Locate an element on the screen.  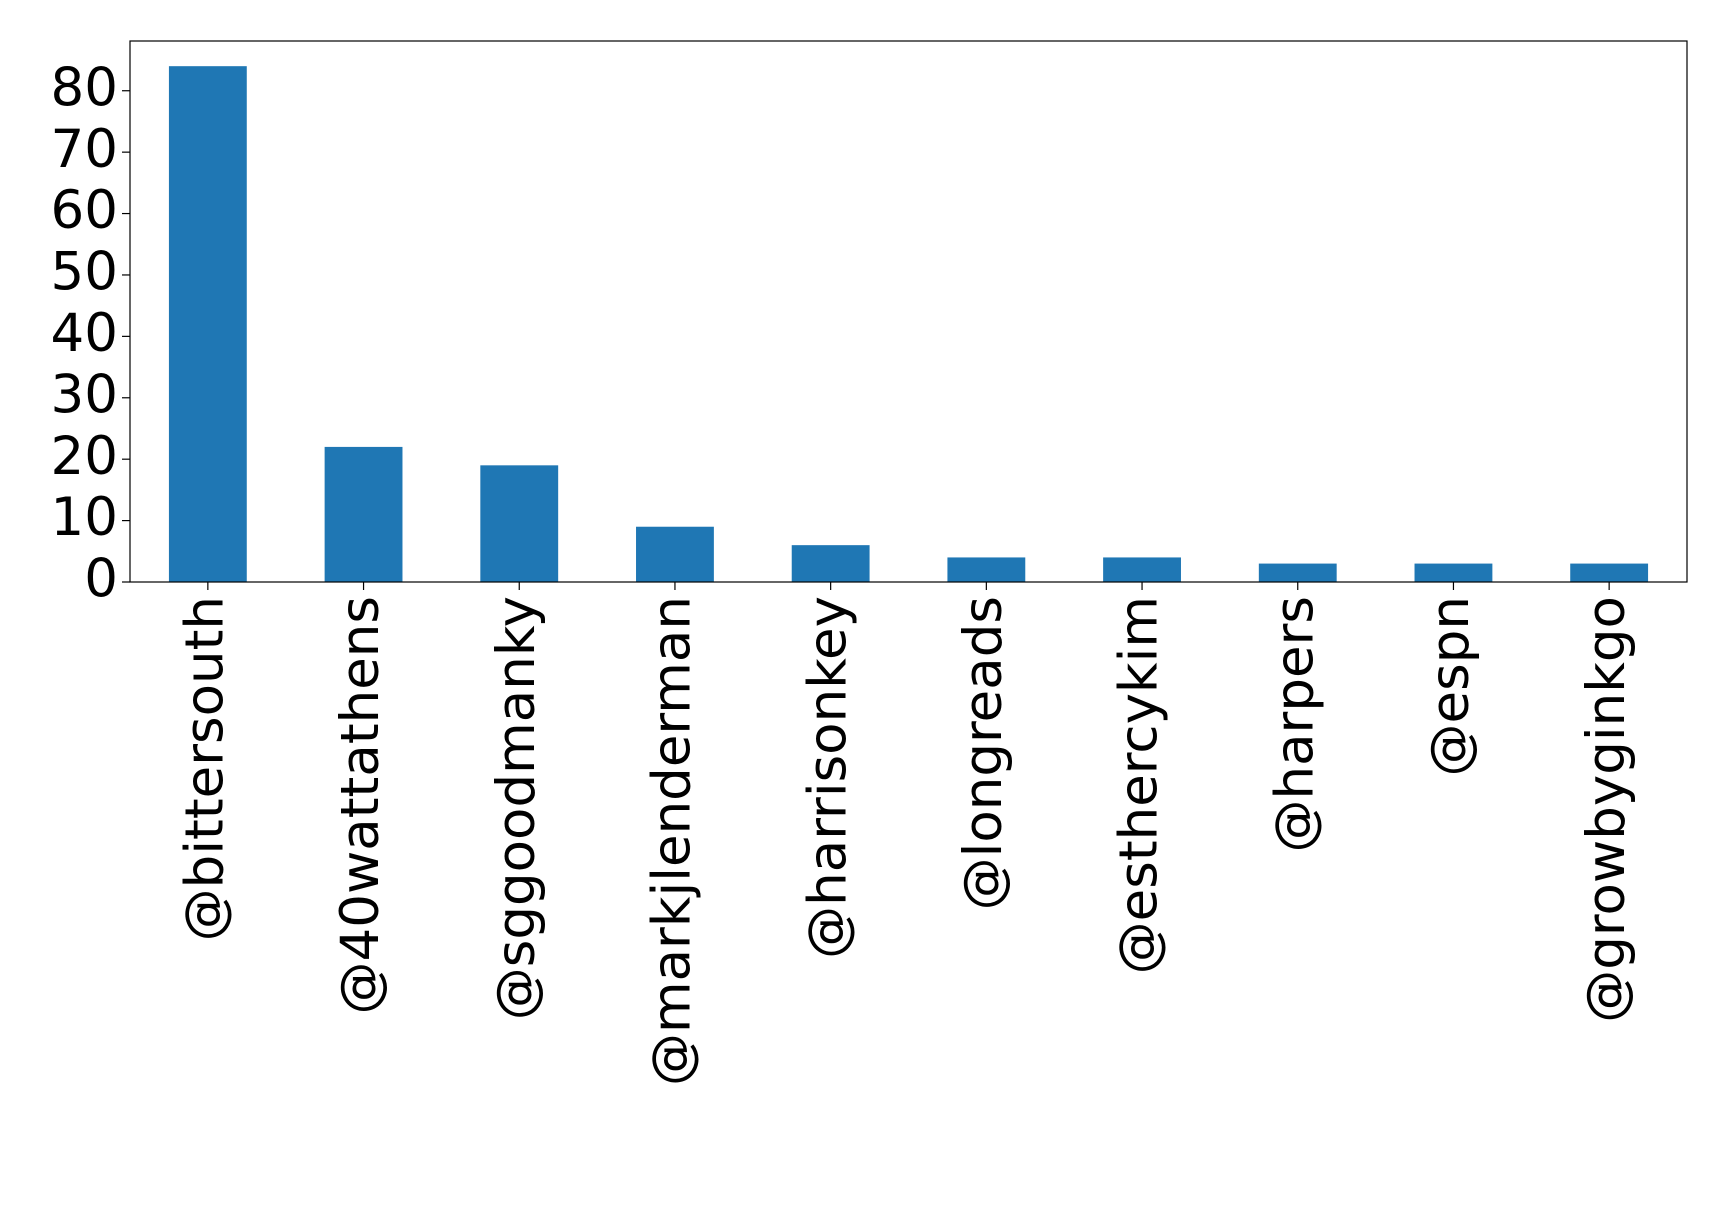
y-tick-label: 70 is located at coordinates (84, 149).